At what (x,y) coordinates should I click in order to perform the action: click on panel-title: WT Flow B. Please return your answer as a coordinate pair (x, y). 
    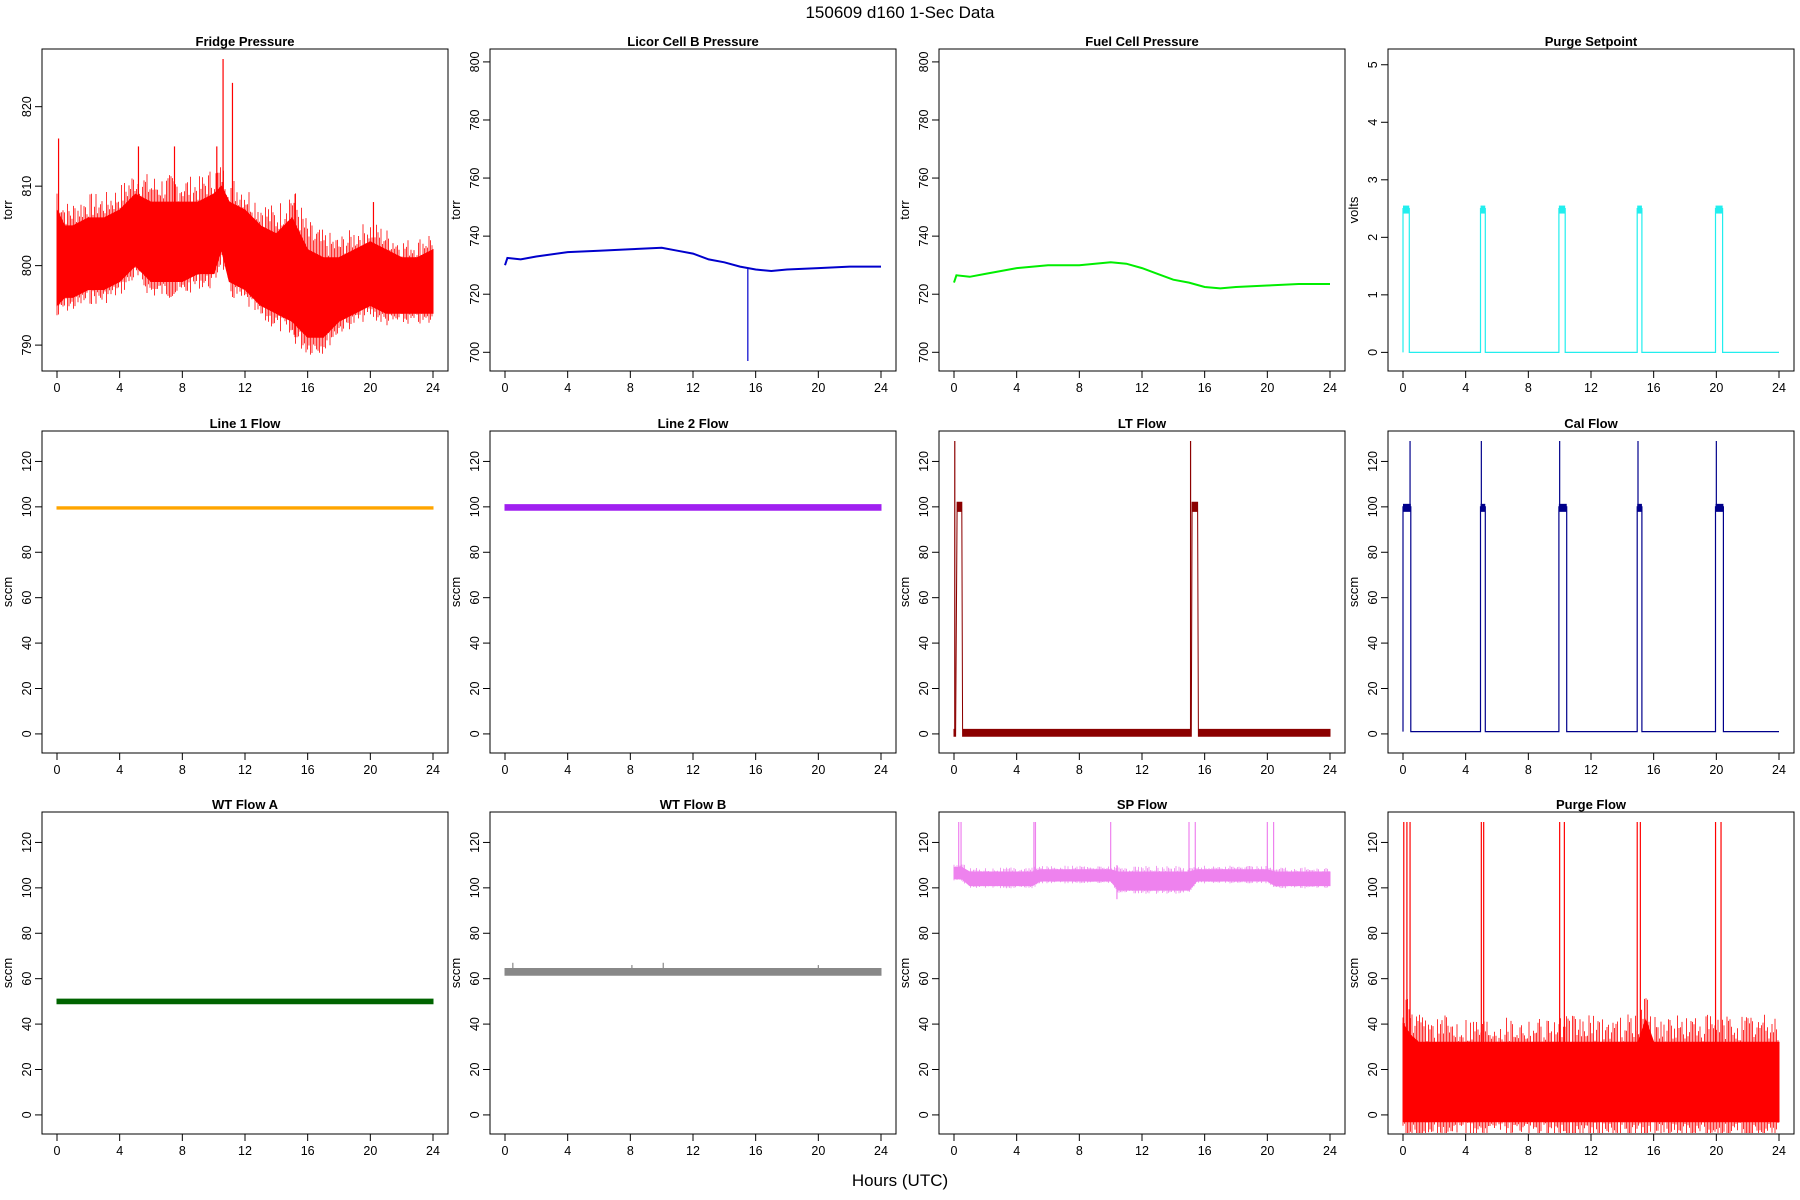
    Looking at the image, I should click on (693, 804).